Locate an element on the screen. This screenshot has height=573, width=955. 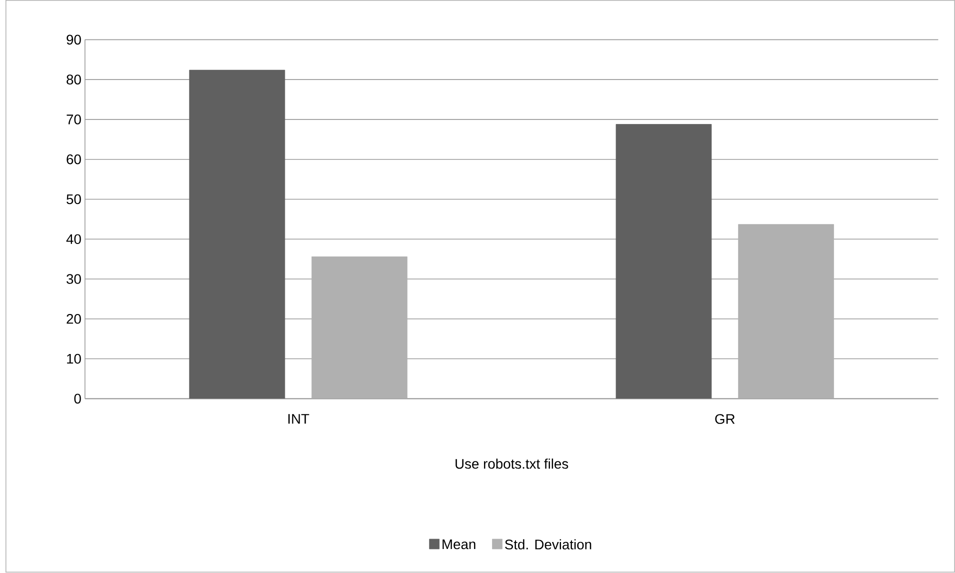
y-tick-label: 10 is located at coordinates (74, 359).